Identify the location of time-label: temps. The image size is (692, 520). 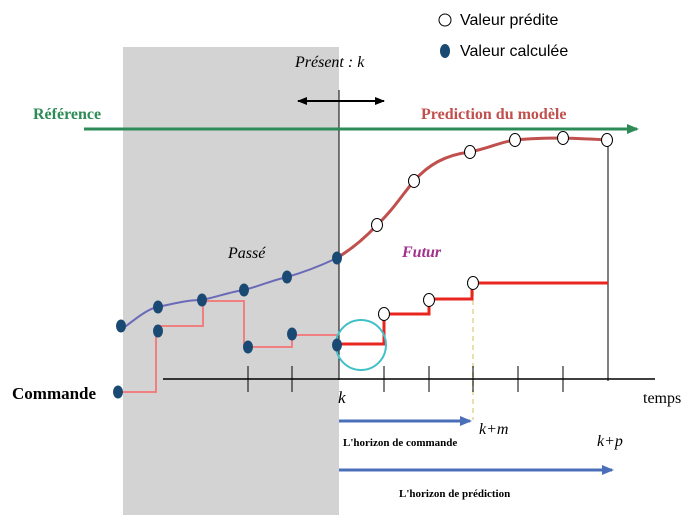
(662, 398).